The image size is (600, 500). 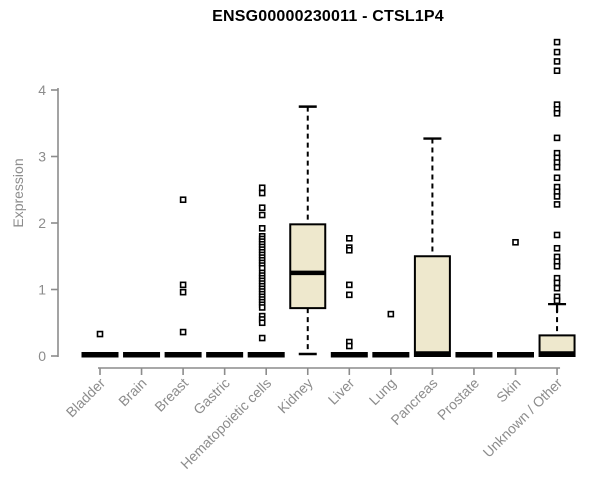 What do you see at coordinates (458, 399) in the screenshot?
I see `x-tick-label-prostate: Prostate` at bounding box center [458, 399].